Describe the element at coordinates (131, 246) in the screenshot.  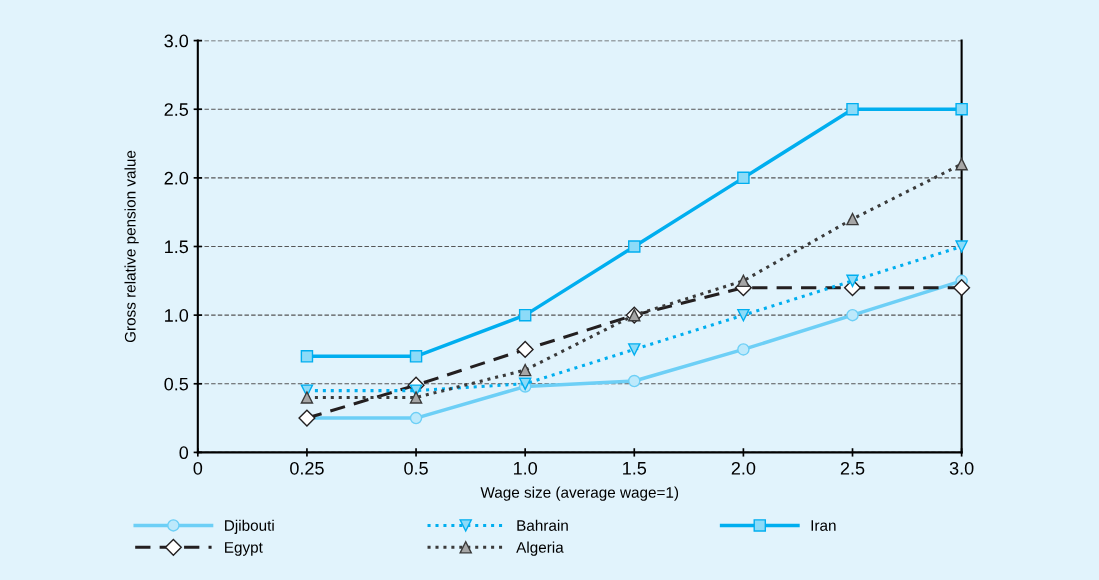
I see `y-axis-title: Gross relative pension value` at that location.